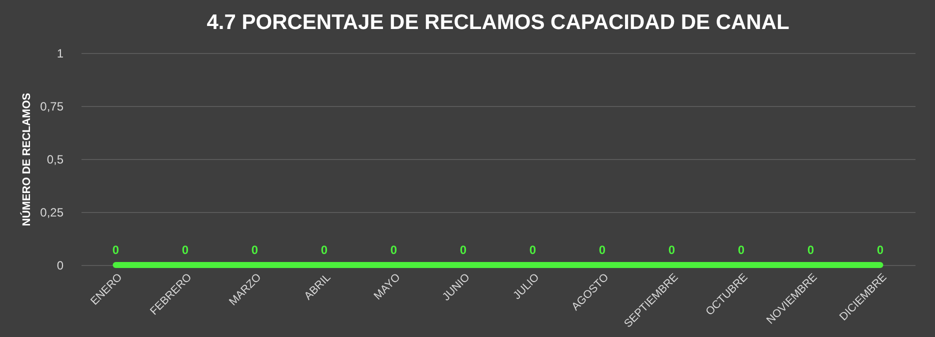 This screenshot has height=337, width=935. What do you see at coordinates (498, 22) in the screenshot?
I see `chart-title: 4.7 PORCENTAJE DE RECLAMOS CAPACIDAD DE CANAL` at bounding box center [498, 22].